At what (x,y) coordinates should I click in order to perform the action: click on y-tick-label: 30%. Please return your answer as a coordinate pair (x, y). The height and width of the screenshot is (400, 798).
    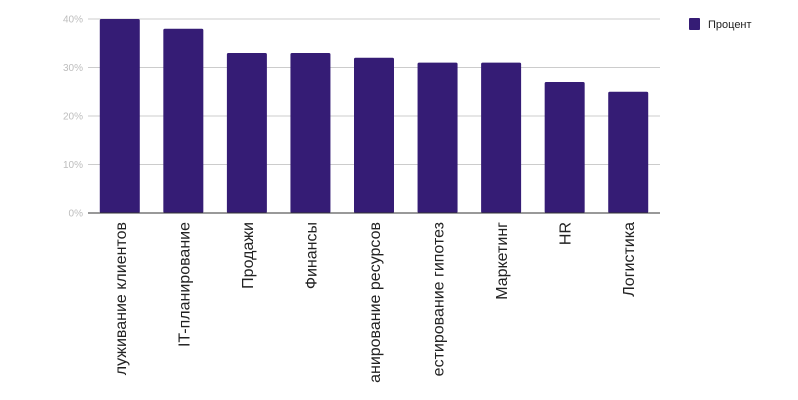
    Looking at the image, I should click on (73, 68).